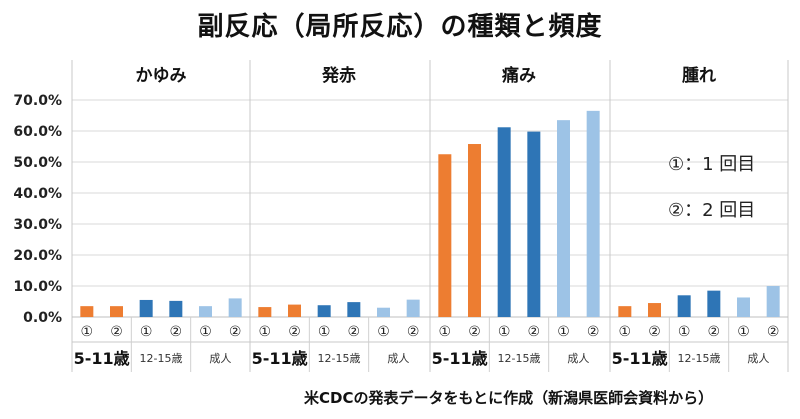  I want to click on y-tick-label: 0.0%, so click(42, 318).